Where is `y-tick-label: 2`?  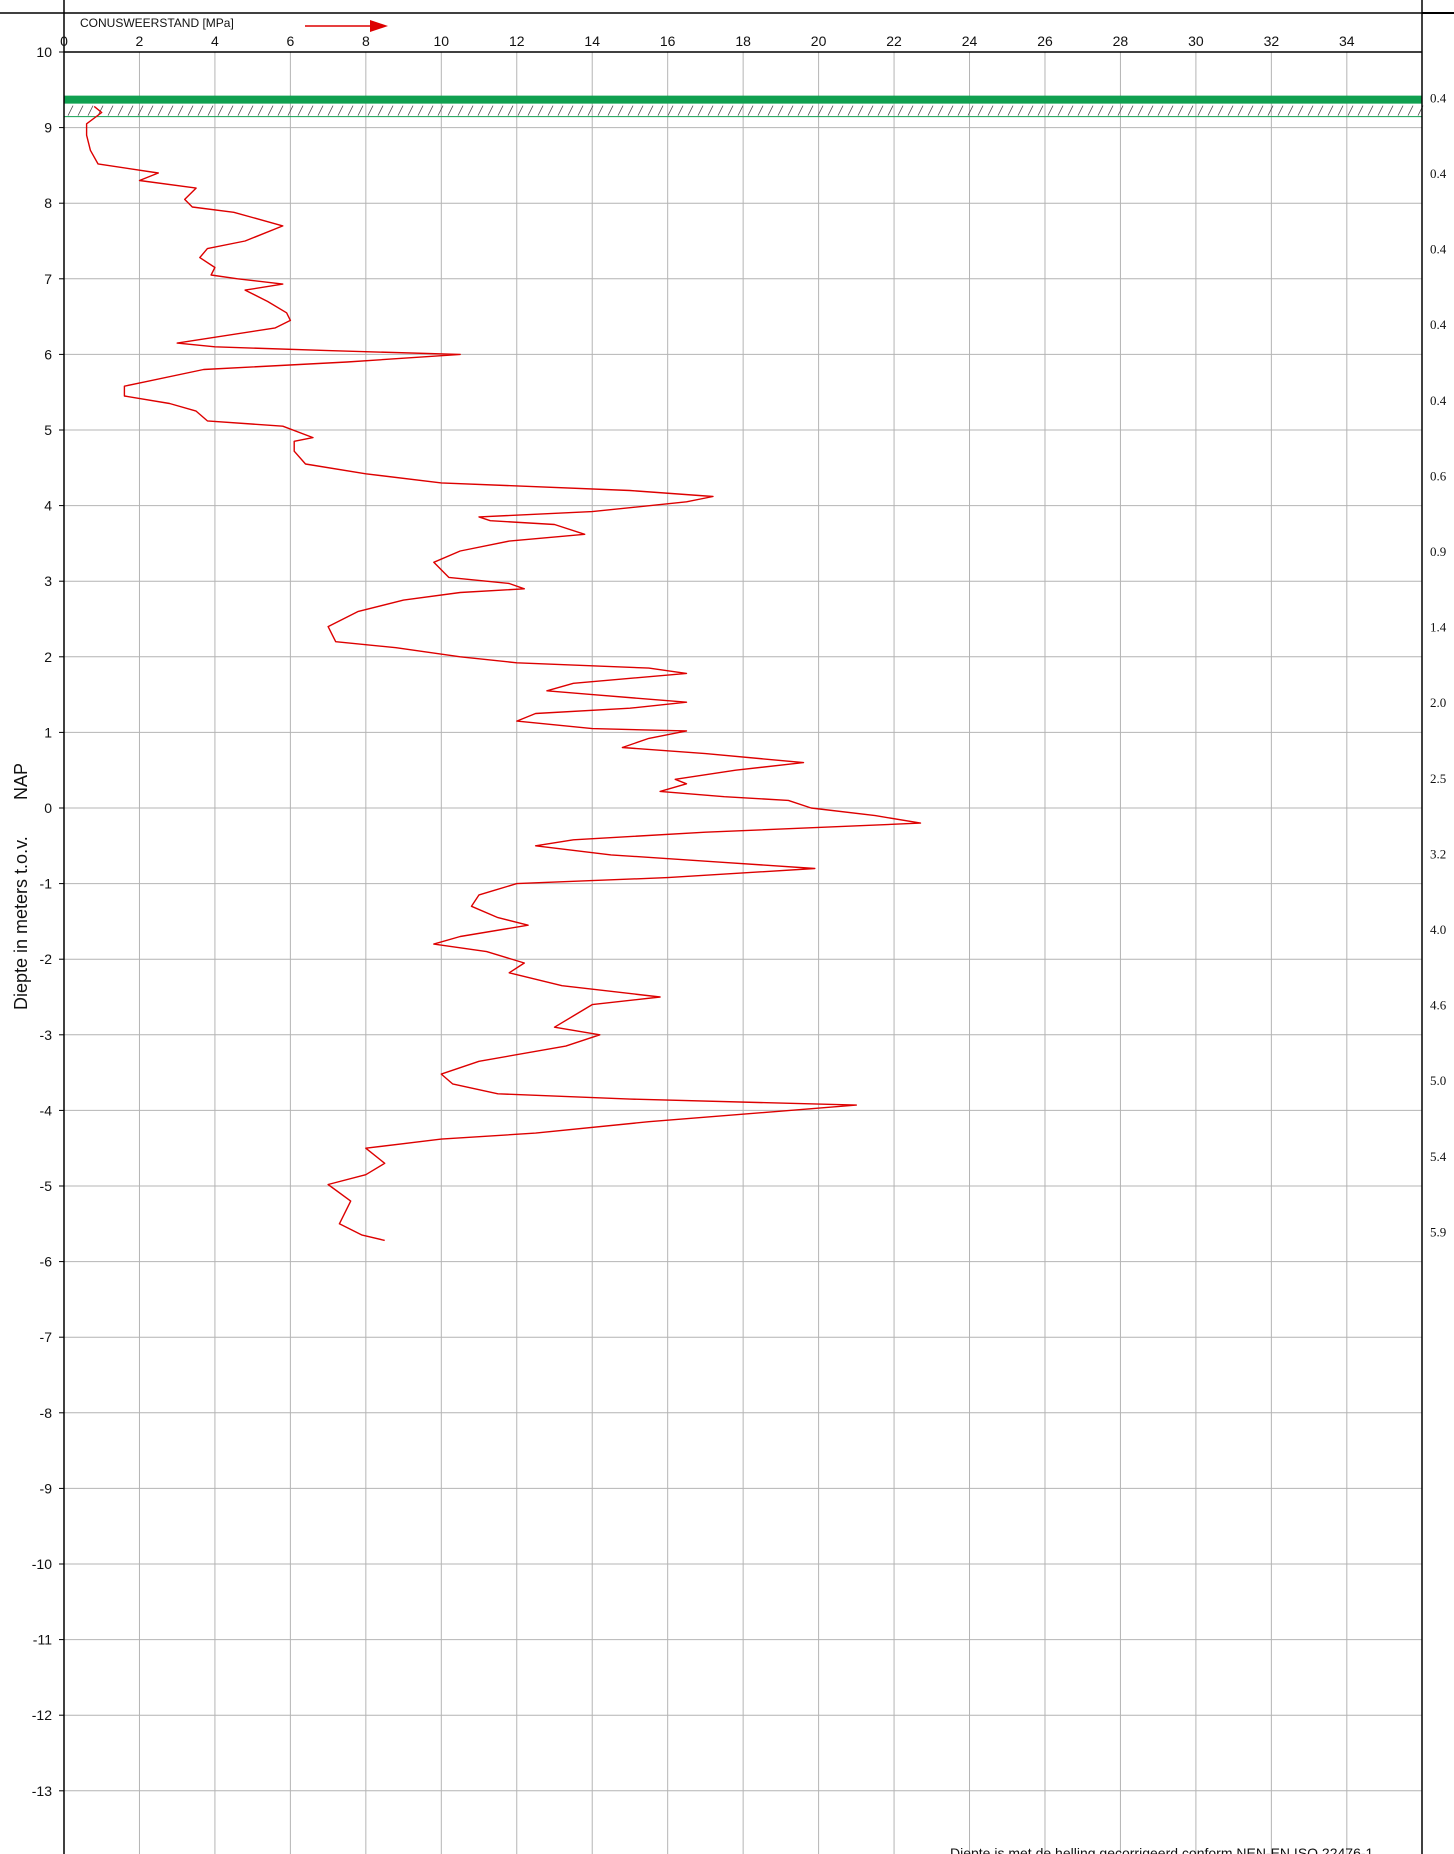
y-tick-label: 2 is located at coordinates (48, 657).